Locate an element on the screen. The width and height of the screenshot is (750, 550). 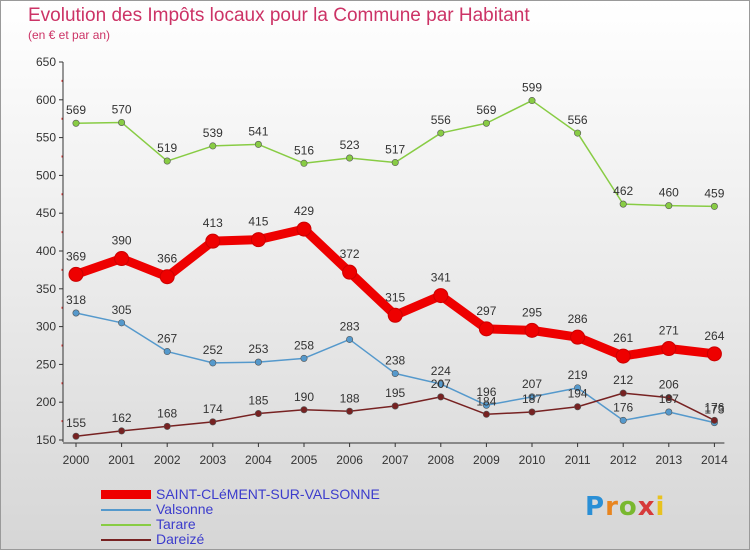
x-tick-label: 2007 is located at coordinates (395, 460).